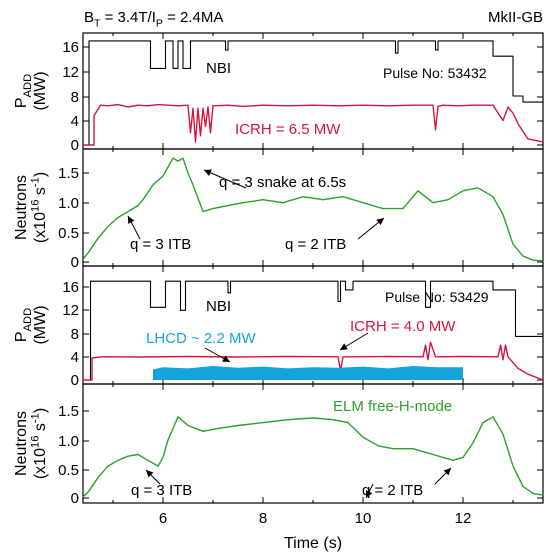  I want to click on annotation: ICRH = 4.0 MW, so click(403, 326).